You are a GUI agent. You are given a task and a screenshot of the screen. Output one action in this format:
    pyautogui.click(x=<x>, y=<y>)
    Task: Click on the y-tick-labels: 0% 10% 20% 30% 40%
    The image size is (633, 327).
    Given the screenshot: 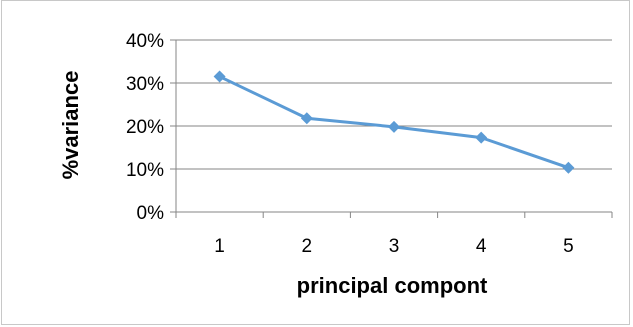 What is the action you would take?
    pyautogui.click(x=145, y=127)
    